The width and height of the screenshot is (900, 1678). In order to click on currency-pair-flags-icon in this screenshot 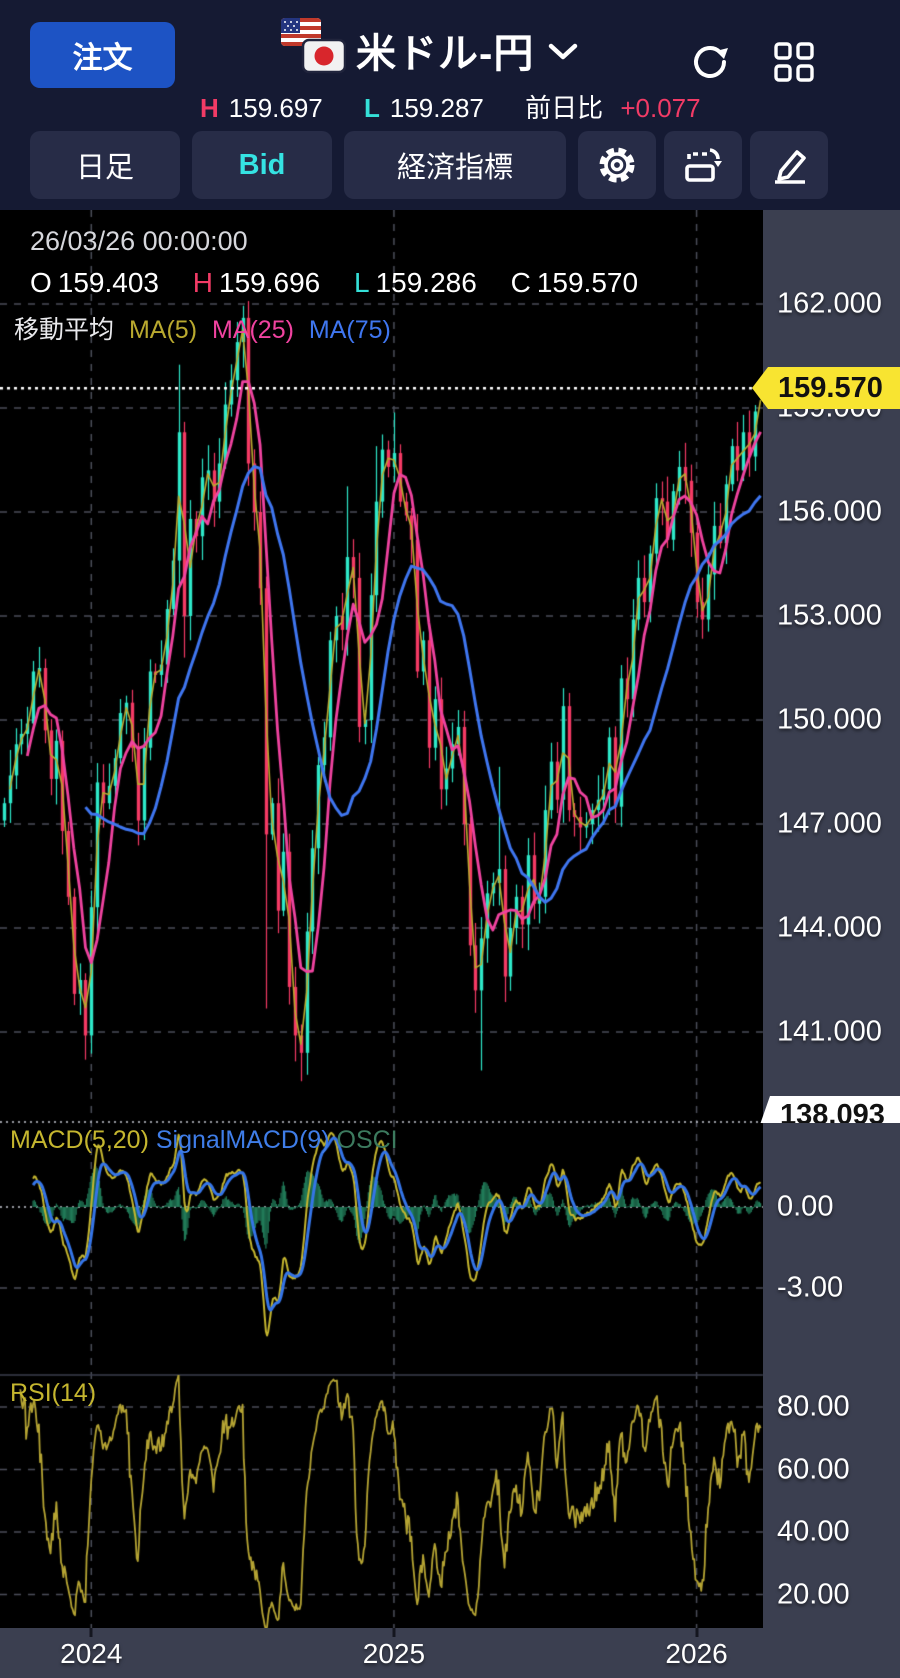, I will do `click(313, 50)`.